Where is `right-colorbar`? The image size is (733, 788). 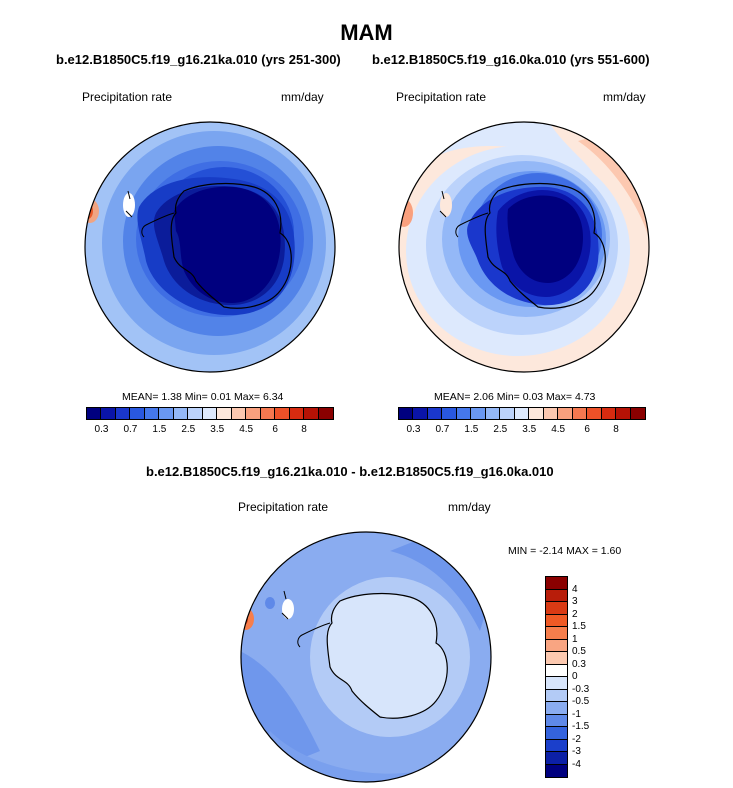
right-colorbar is located at coordinates (522, 413).